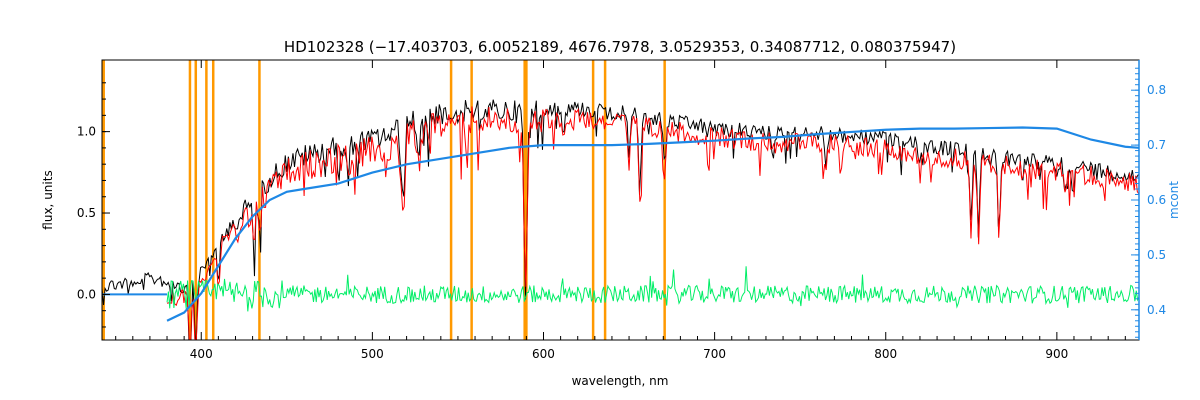 The width and height of the screenshot is (1200, 400). What do you see at coordinates (1174, 200) in the screenshot?
I see `y2-axis-label: mcont` at bounding box center [1174, 200].